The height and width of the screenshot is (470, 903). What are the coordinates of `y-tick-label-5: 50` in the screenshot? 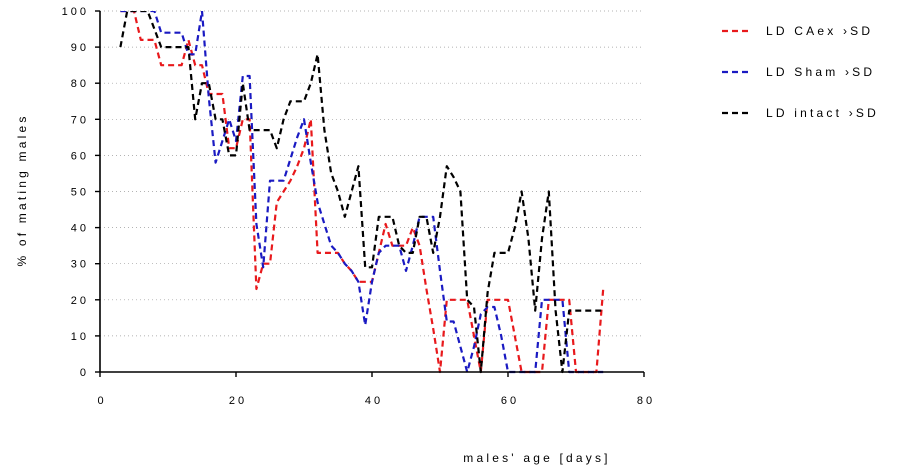 It's located at (80, 193).